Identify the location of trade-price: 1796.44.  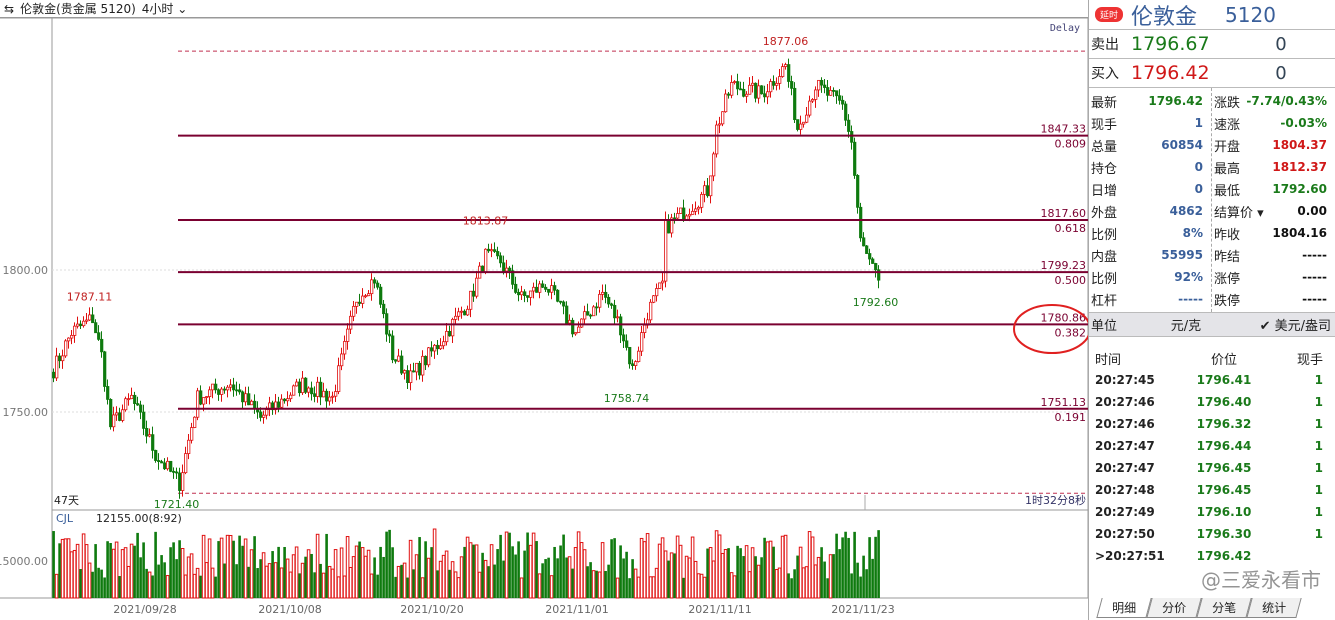
(1224, 446).